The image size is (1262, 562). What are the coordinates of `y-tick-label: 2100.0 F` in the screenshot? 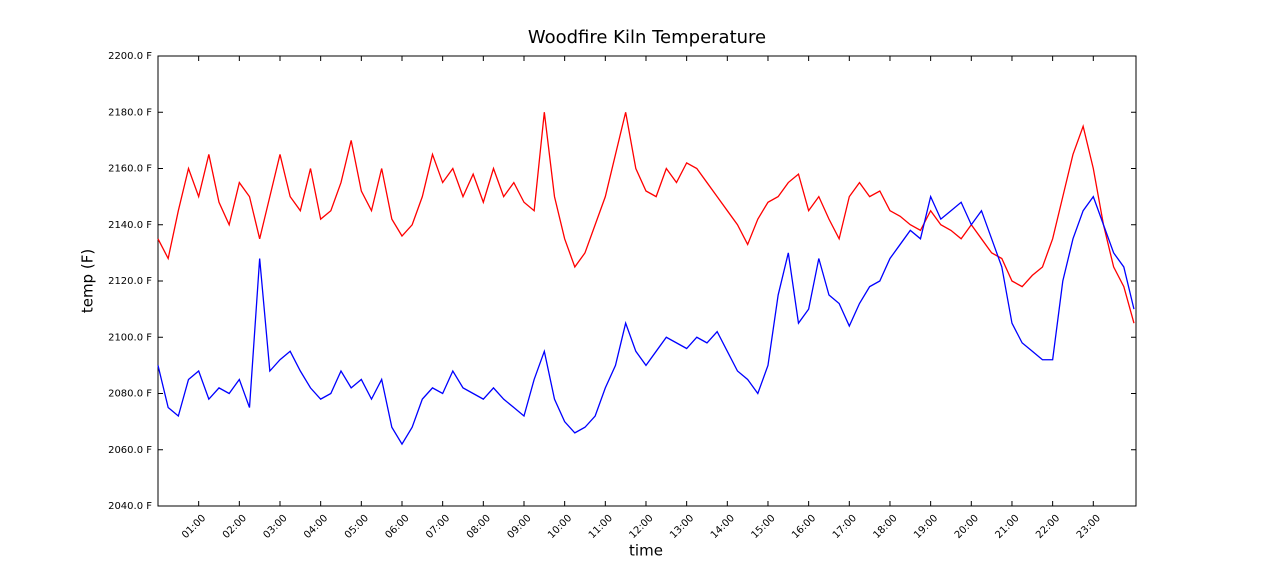 It's located at (130, 337).